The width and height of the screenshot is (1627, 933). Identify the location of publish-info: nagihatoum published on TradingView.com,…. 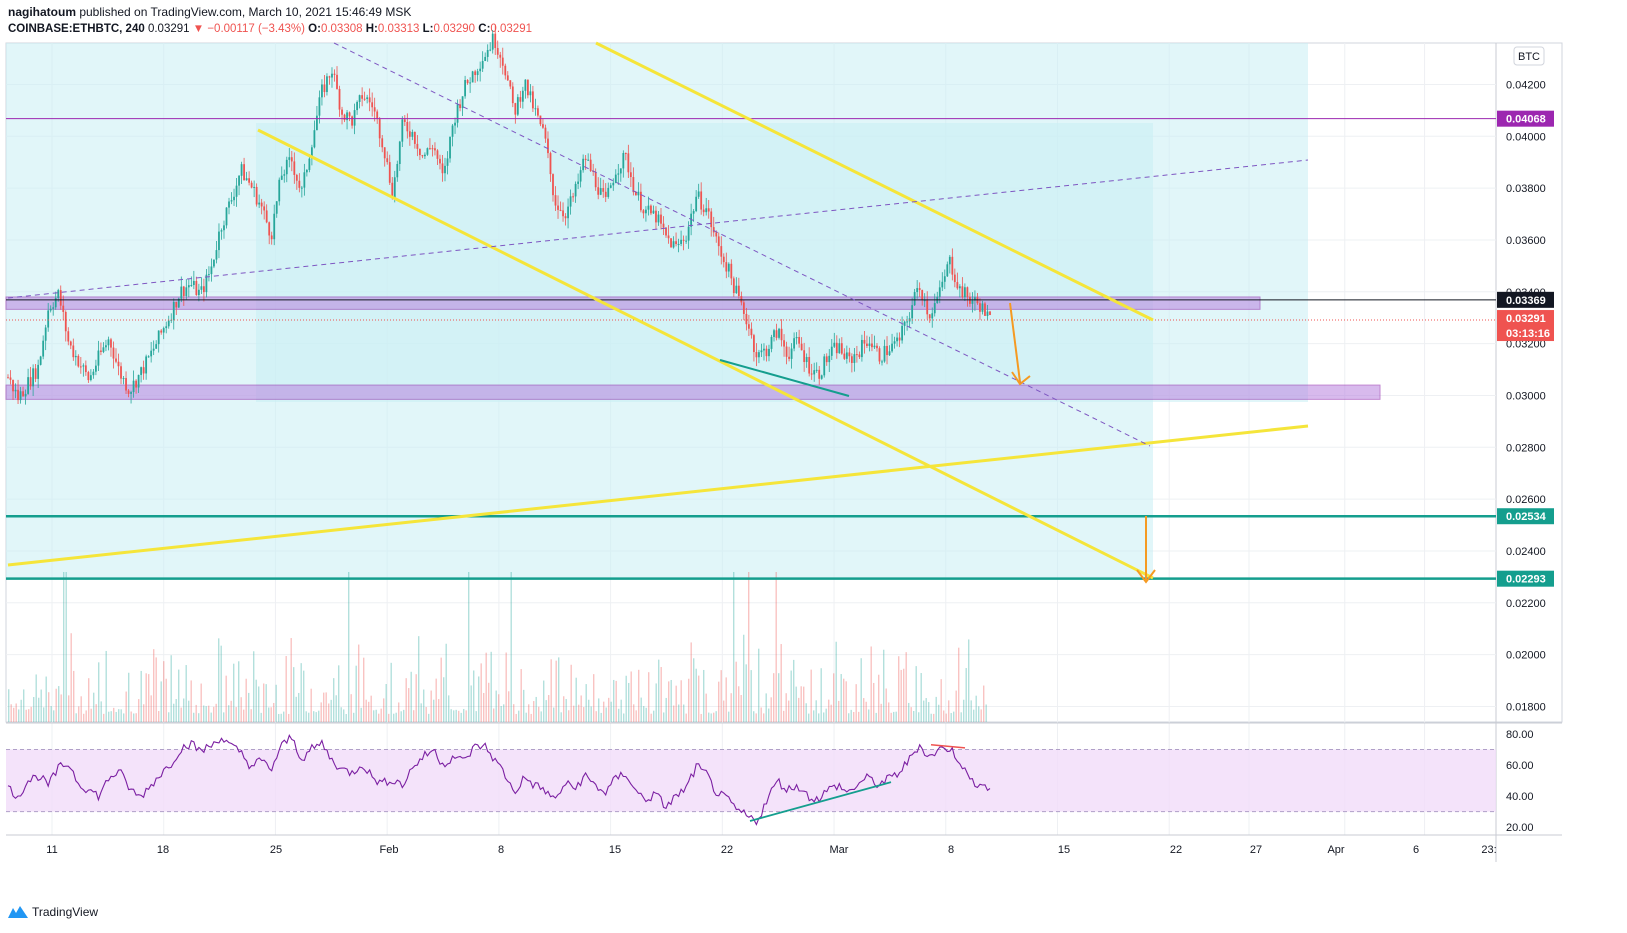
(270, 12).